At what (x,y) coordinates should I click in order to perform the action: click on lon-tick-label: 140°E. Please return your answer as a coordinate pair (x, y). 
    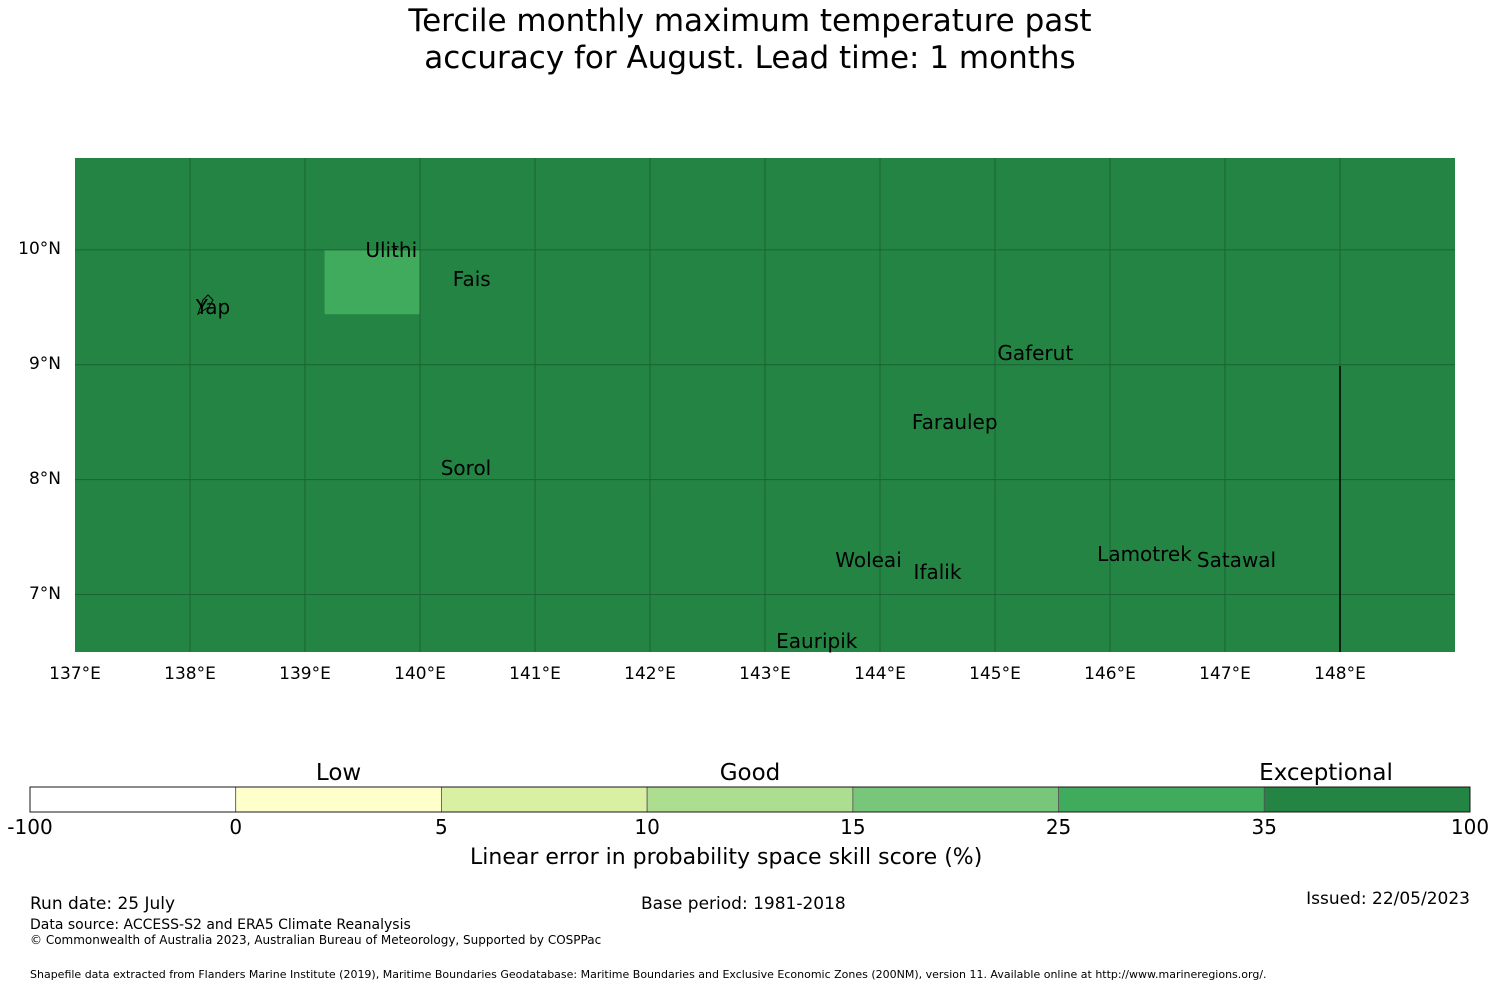
    Looking at the image, I should click on (420, 674).